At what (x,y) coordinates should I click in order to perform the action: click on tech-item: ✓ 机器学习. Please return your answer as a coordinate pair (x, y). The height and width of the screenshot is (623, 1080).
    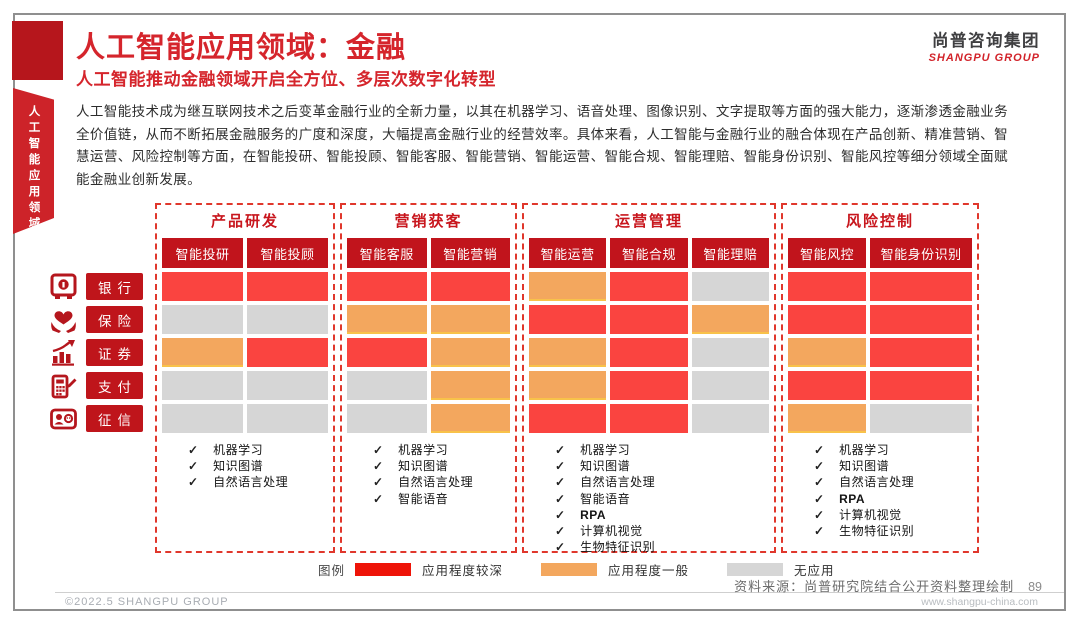
    Looking at the image, I should click on (662, 450).